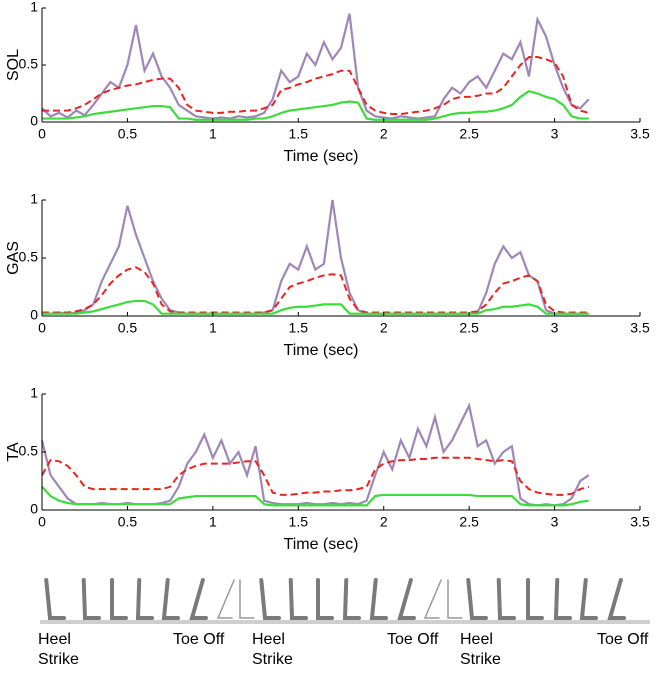 The image size is (657, 676). Describe the element at coordinates (13, 258) in the screenshot. I see `y-axis-label: GAS` at that location.